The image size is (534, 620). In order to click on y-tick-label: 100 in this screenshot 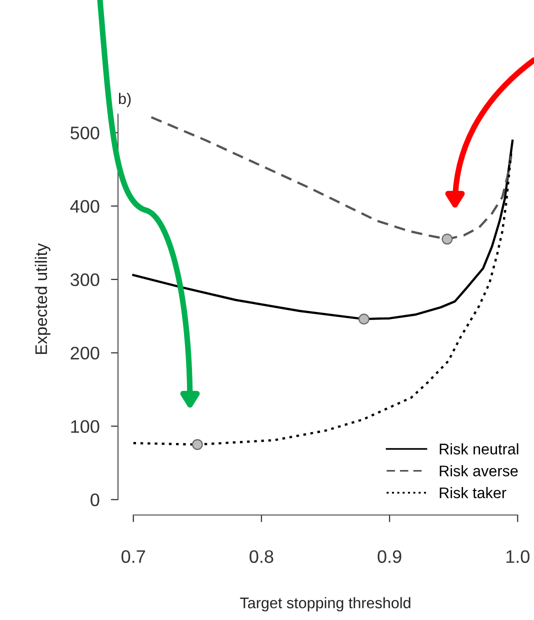, I will do `click(85, 426)`.